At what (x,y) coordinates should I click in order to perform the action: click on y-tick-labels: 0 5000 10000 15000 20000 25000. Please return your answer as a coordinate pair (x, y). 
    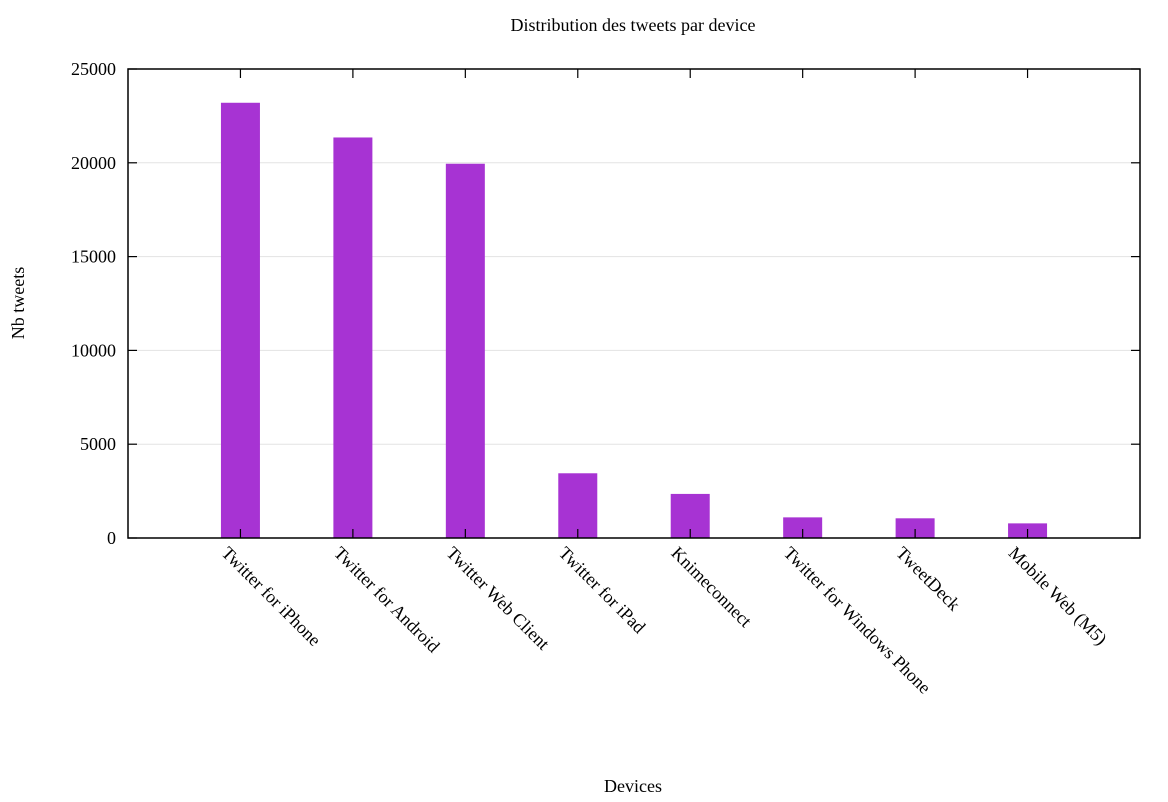
    Looking at the image, I should click on (93, 303).